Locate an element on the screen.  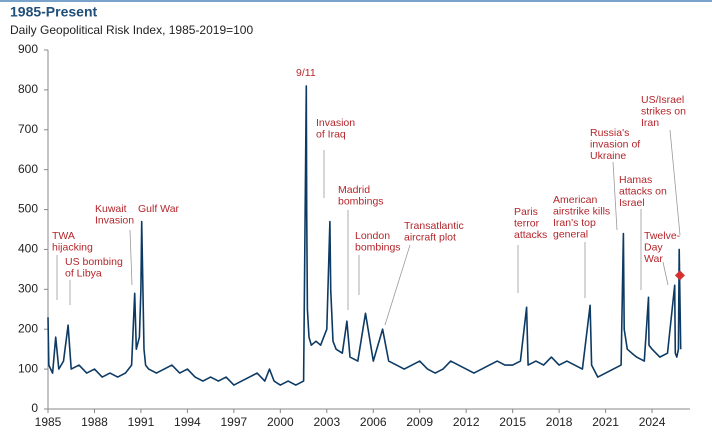
annotation: Paris is located at coordinates (526, 212).